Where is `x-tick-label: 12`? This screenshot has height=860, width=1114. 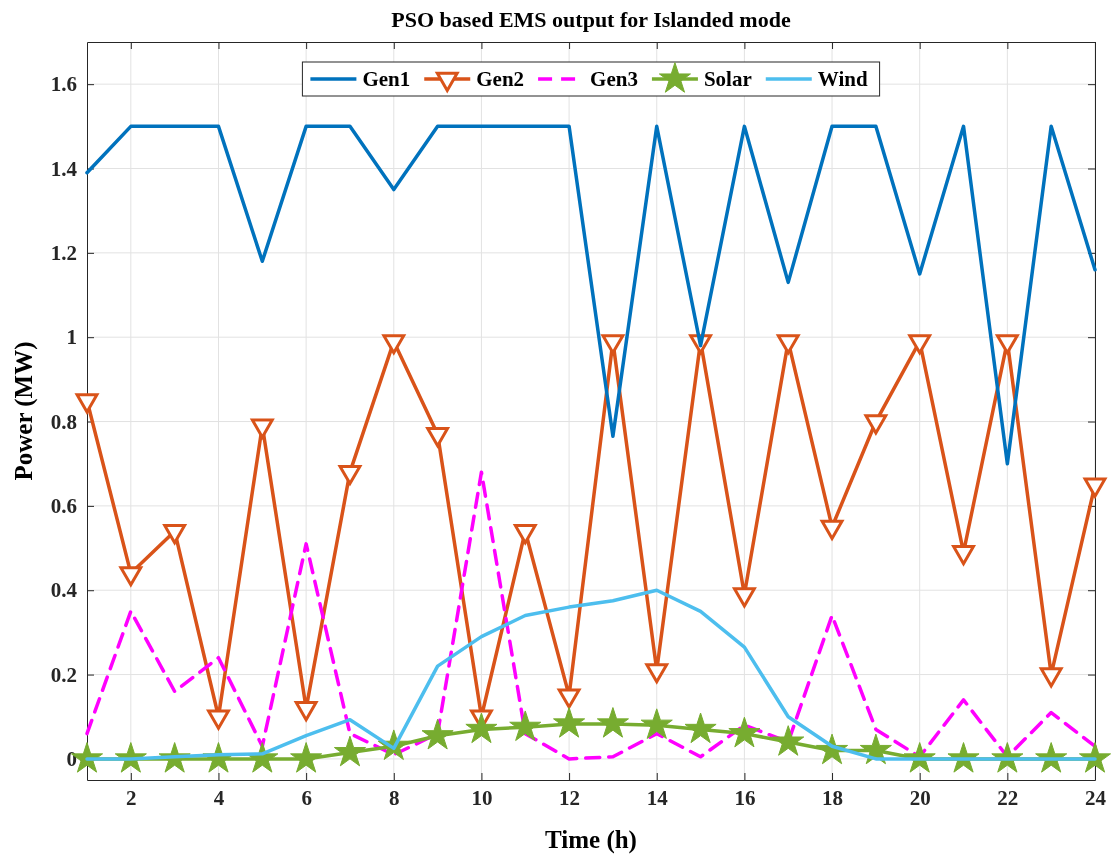 x-tick-label: 12 is located at coordinates (570, 797).